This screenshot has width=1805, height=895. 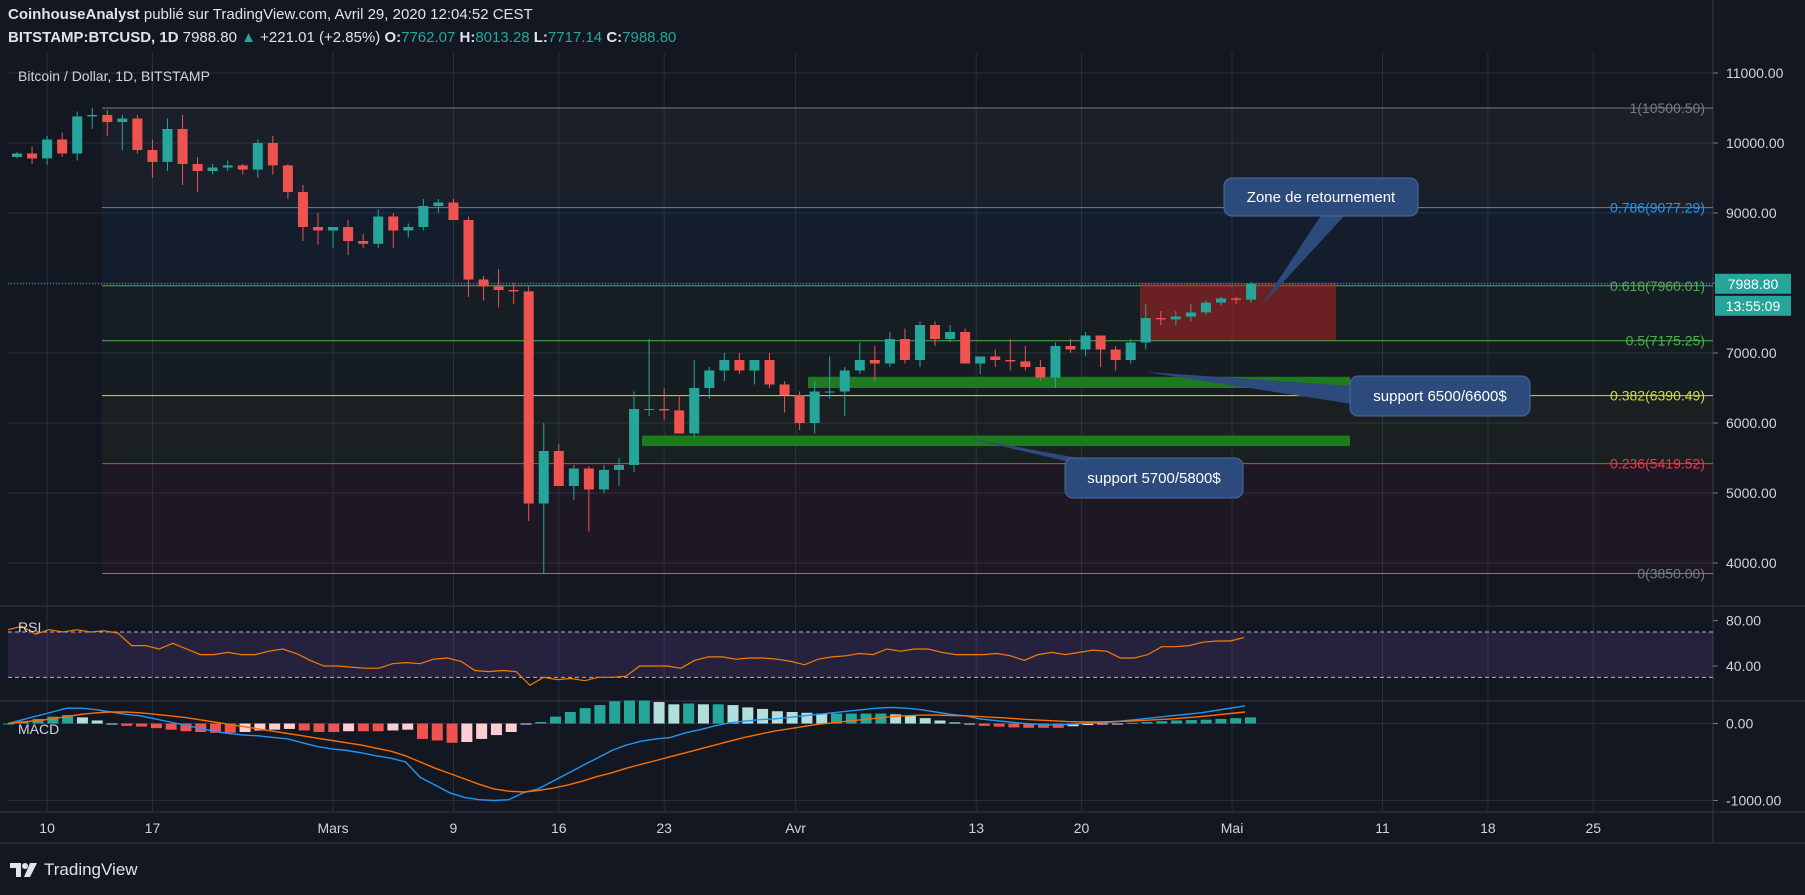 I want to click on x-tick-label: Avr, so click(x=795, y=828).